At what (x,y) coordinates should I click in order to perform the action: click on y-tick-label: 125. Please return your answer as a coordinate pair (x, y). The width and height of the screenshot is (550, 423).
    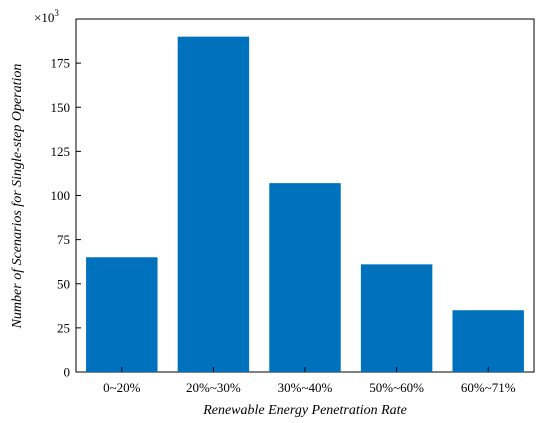
    Looking at the image, I should click on (61, 151).